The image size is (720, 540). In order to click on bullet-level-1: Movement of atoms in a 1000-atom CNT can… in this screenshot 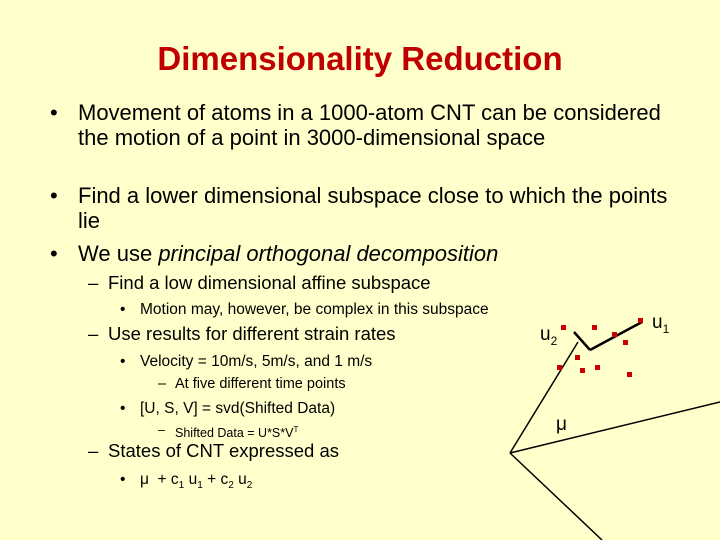, I will do `click(359, 125)`.